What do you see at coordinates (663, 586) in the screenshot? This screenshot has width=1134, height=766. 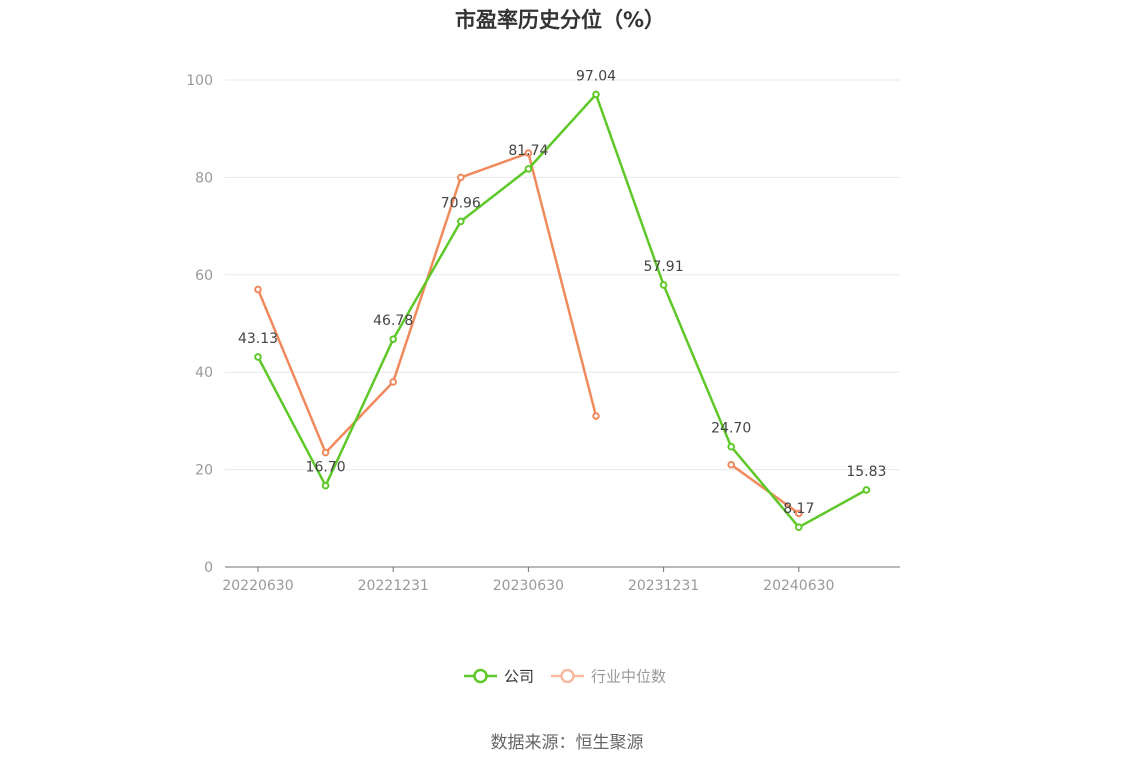 I see `x-tick-label: 20231231` at bounding box center [663, 586].